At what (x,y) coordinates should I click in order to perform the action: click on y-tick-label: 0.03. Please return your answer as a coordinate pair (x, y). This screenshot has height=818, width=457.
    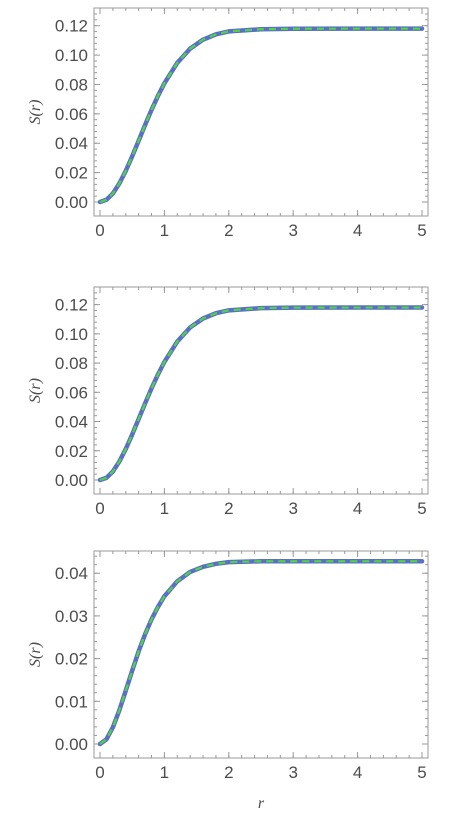
    Looking at the image, I should click on (71, 616).